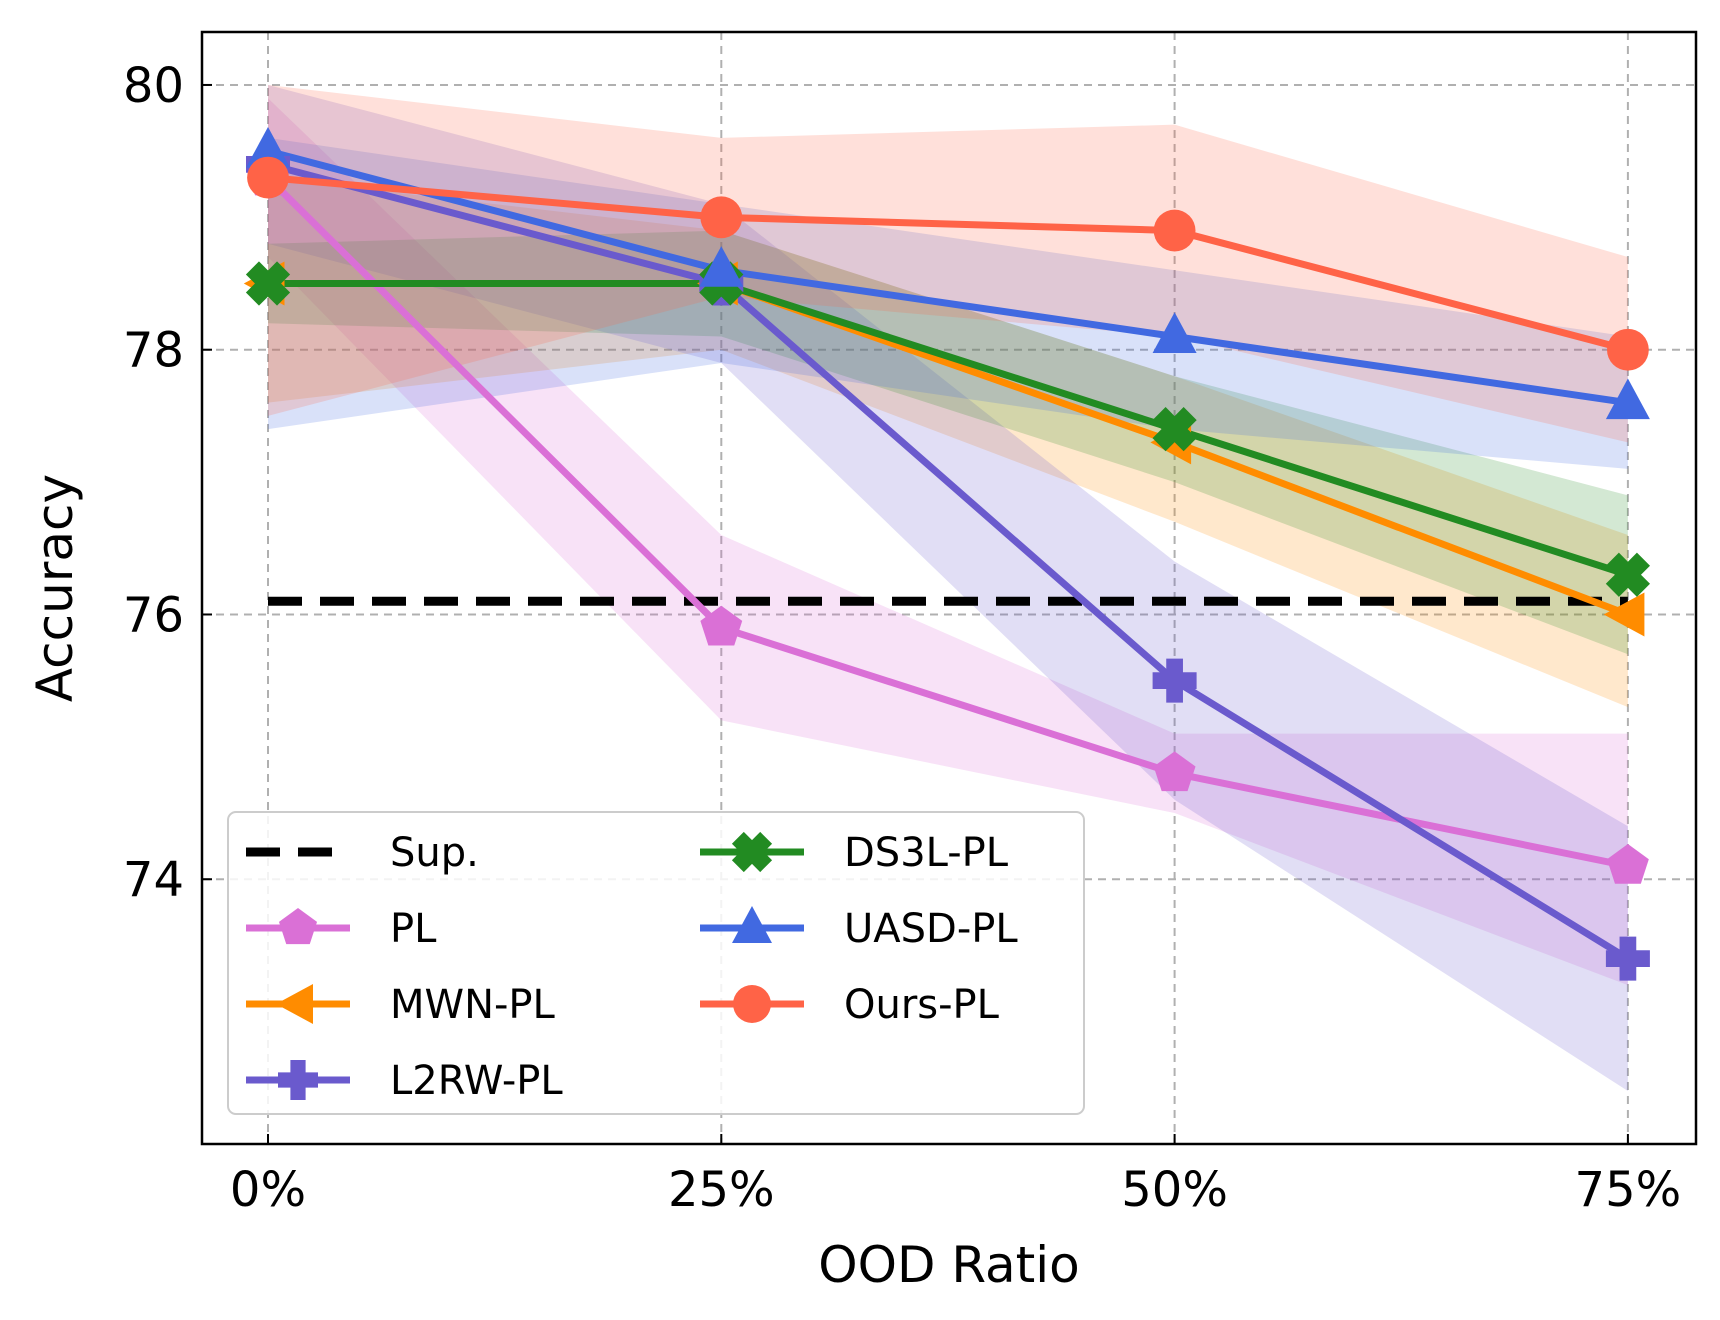  Describe the element at coordinates (752, 924) in the screenshot. I see `legend-marker-uasd-pl` at that location.